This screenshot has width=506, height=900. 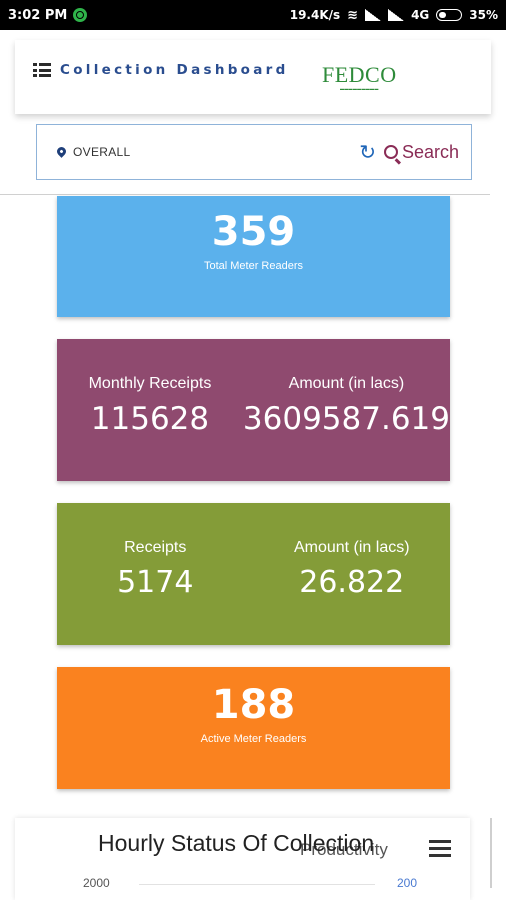 What do you see at coordinates (359, 74) in the screenshot?
I see `logo-text: FEDCO` at bounding box center [359, 74].